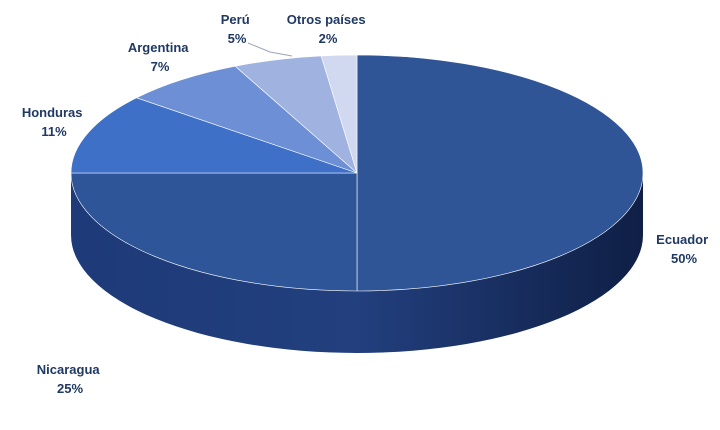 Image resolution: width=720 pixels, height=430 pixels. Describe the element at coordinates (235, 19) in the screenshot. I see `label-peru-name: Perú` at that location.